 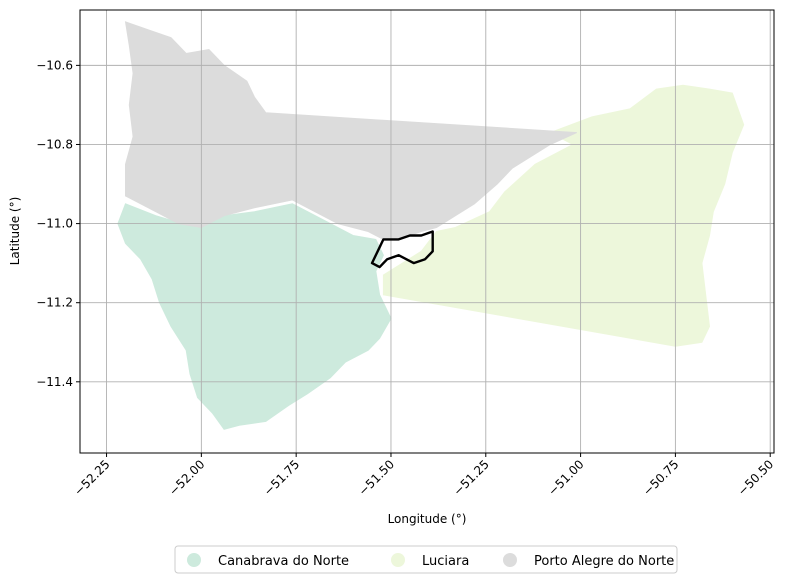 What do you see at coordinates (186, 477) in the screenshot?
I see `x-tick-label: −52.00` at bounding box center [186, 477].